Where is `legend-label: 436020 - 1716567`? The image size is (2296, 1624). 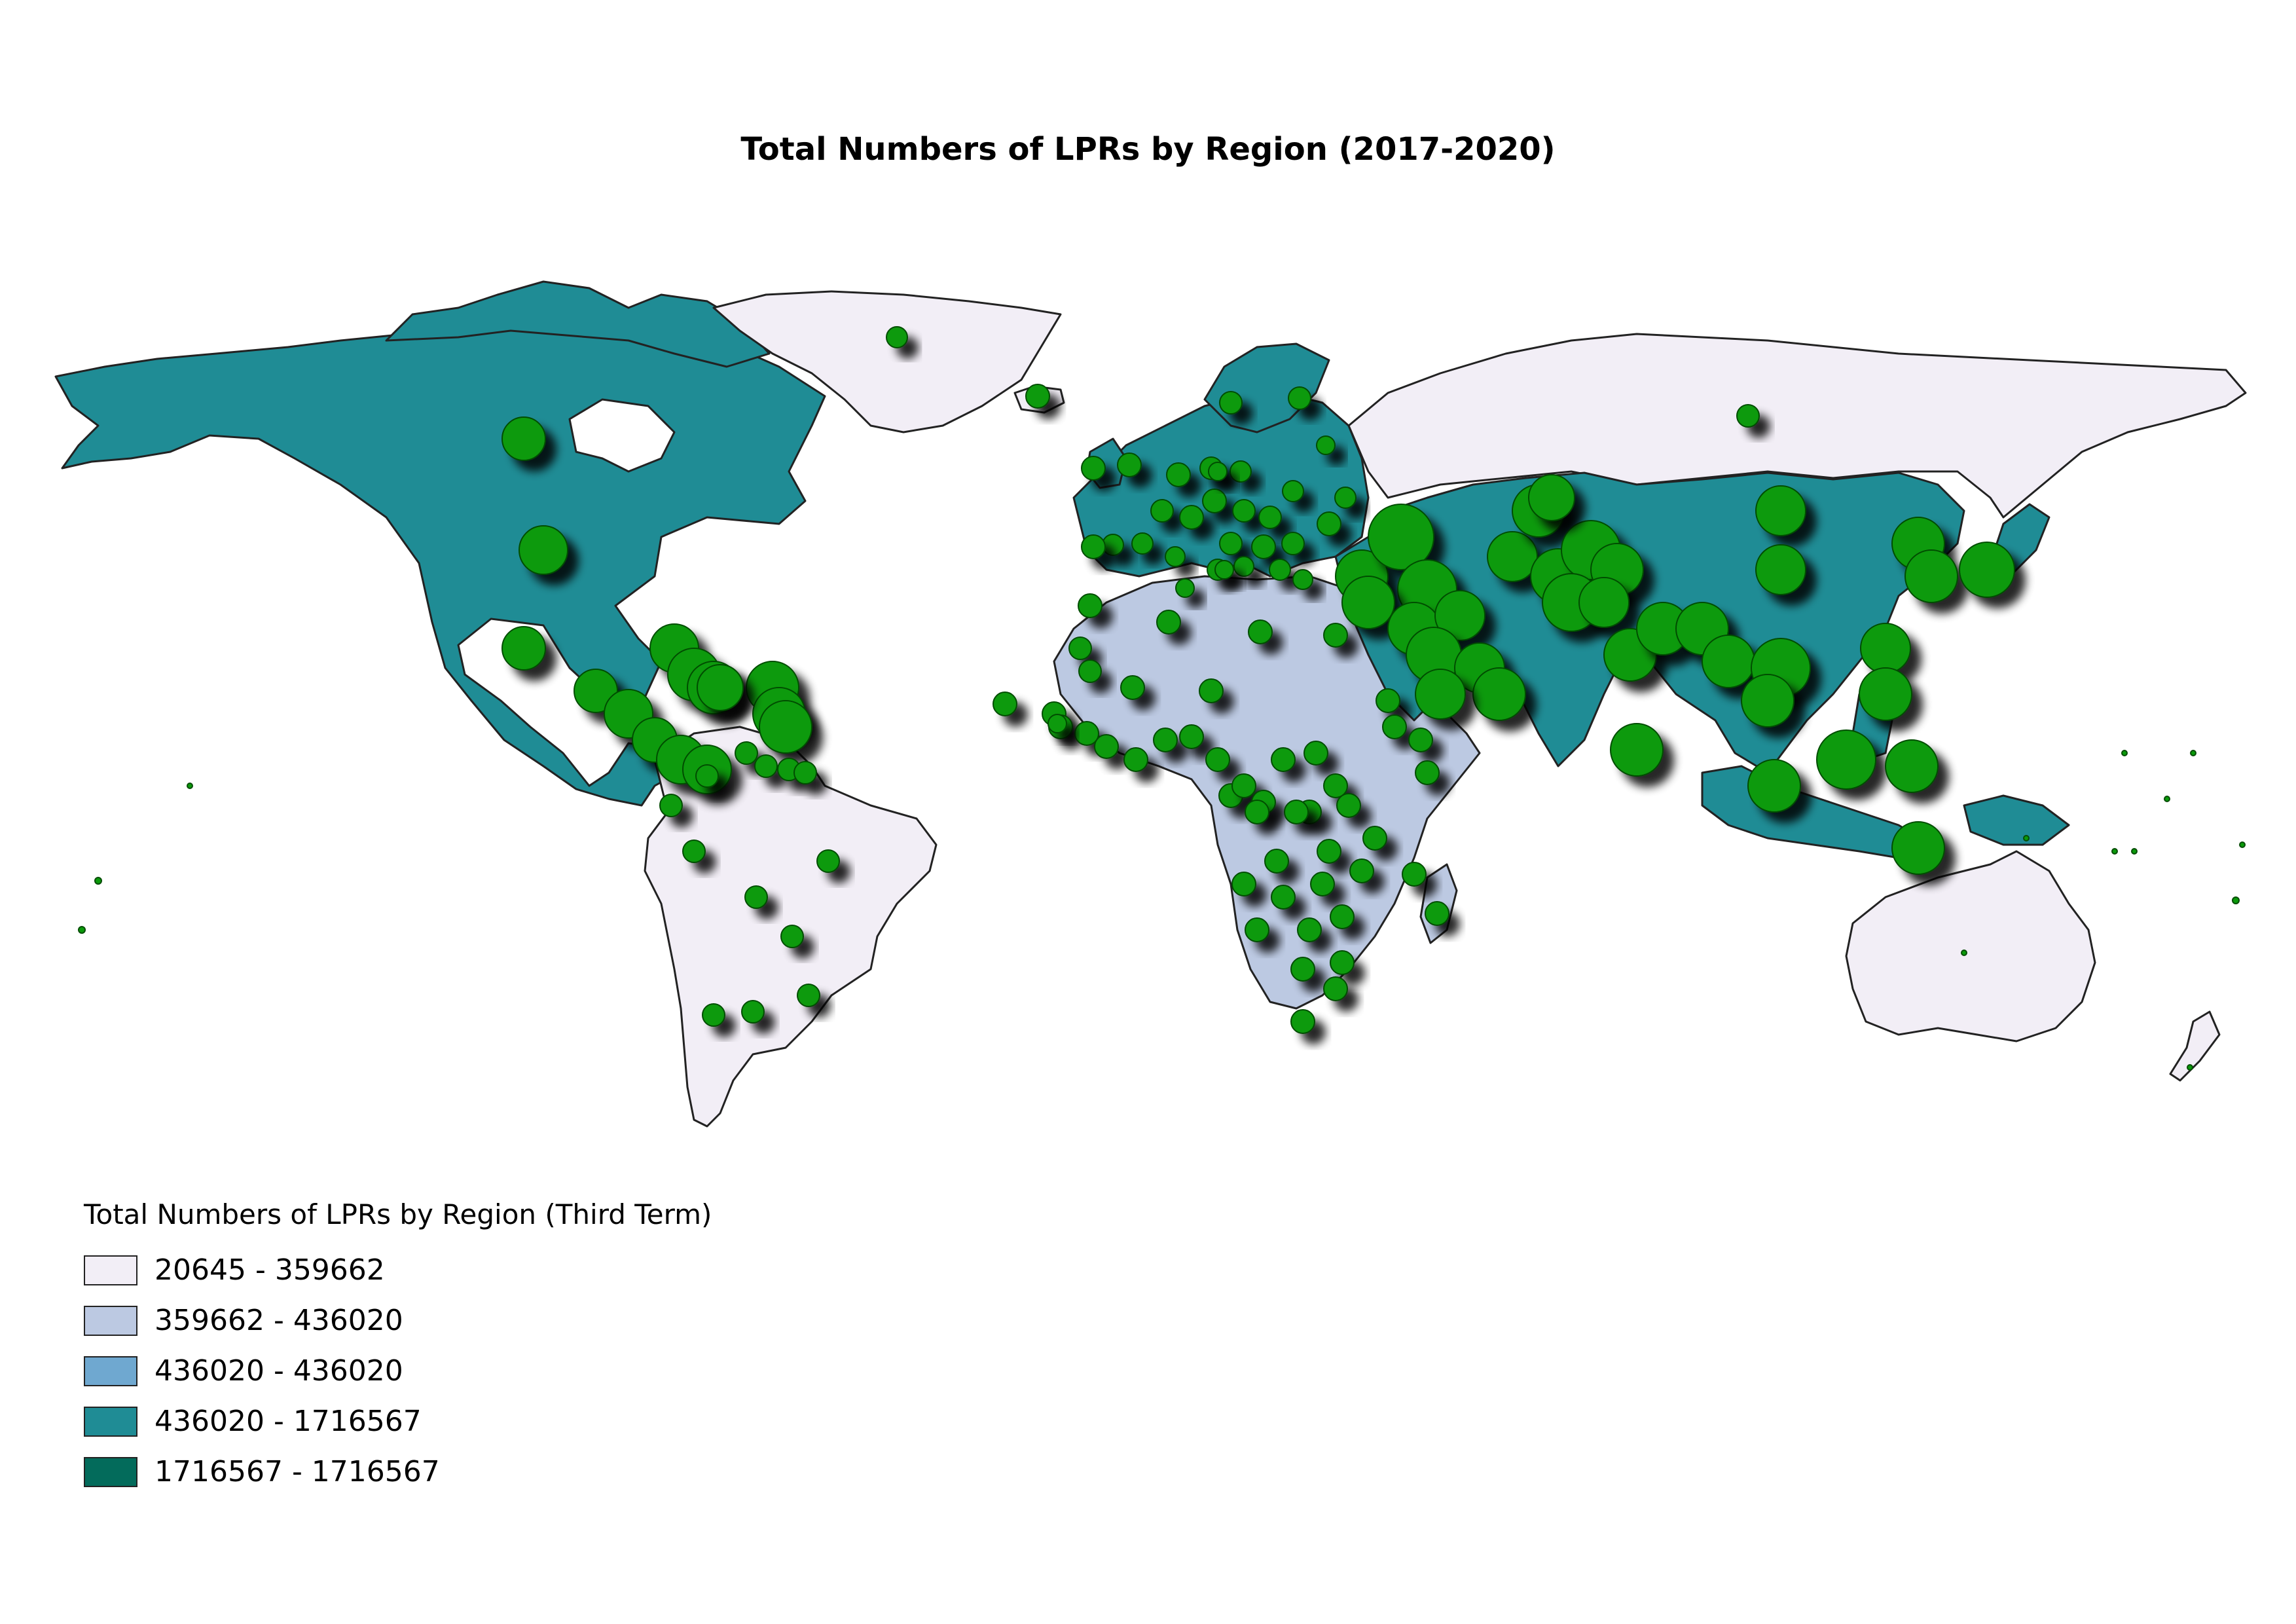 legend-label: 436020 - 1716567 is located at coordinates (288, 1421).